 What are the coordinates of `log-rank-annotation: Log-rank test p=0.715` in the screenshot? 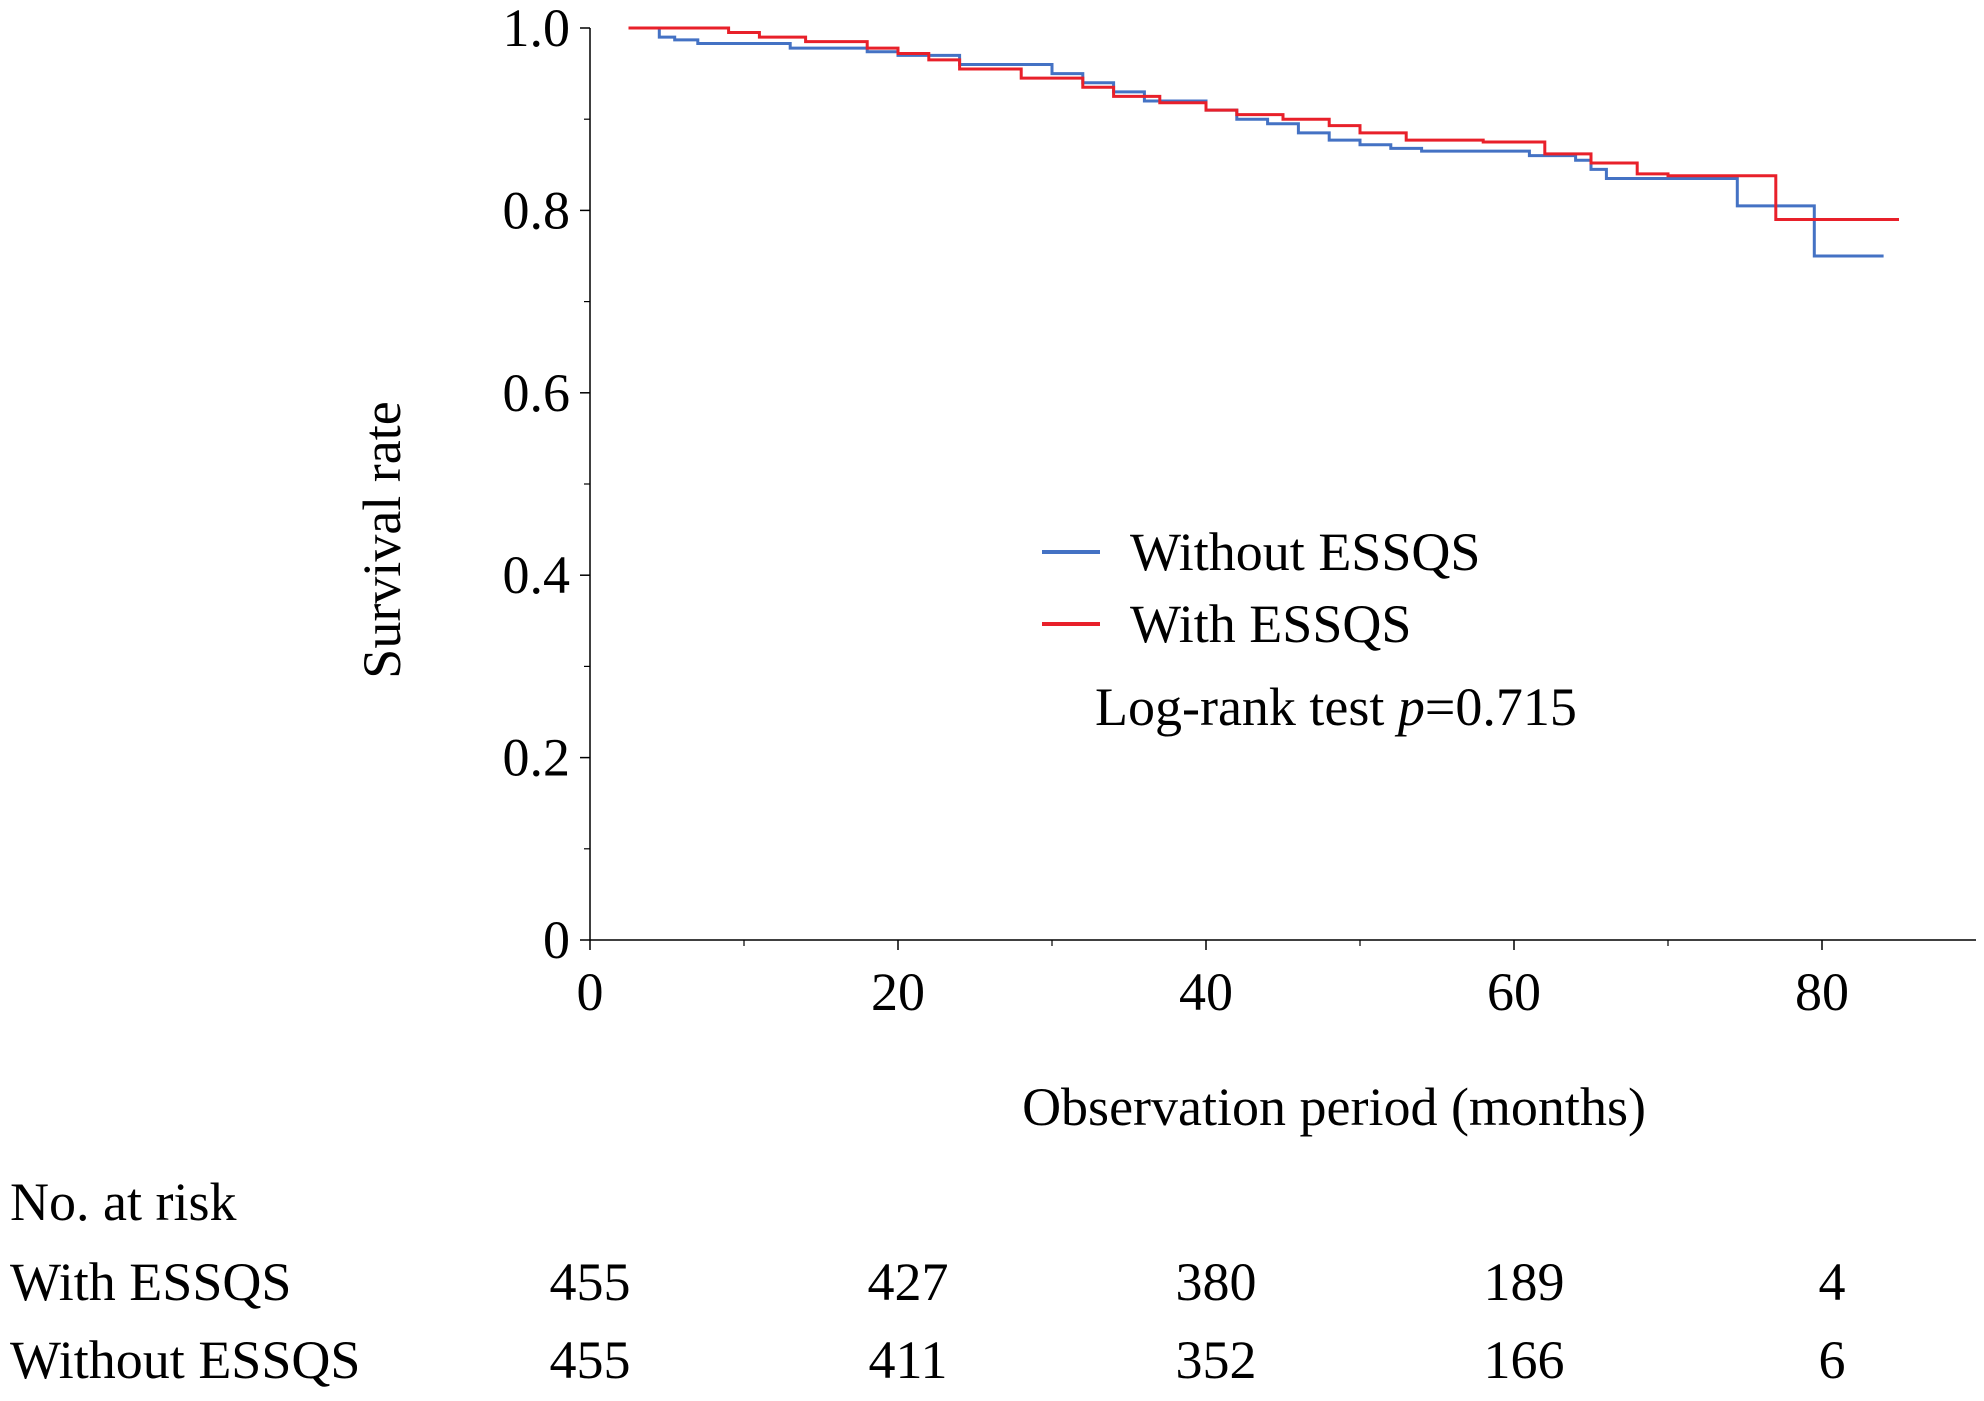 It's located at (1336, 707).